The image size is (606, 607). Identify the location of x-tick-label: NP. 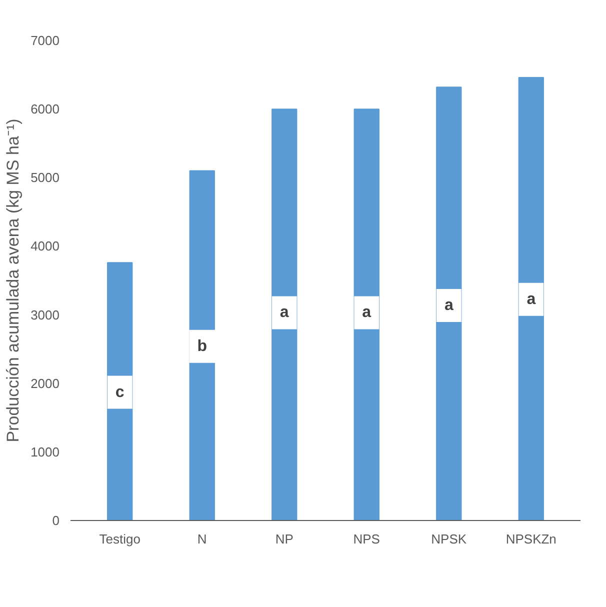
(284, 539).